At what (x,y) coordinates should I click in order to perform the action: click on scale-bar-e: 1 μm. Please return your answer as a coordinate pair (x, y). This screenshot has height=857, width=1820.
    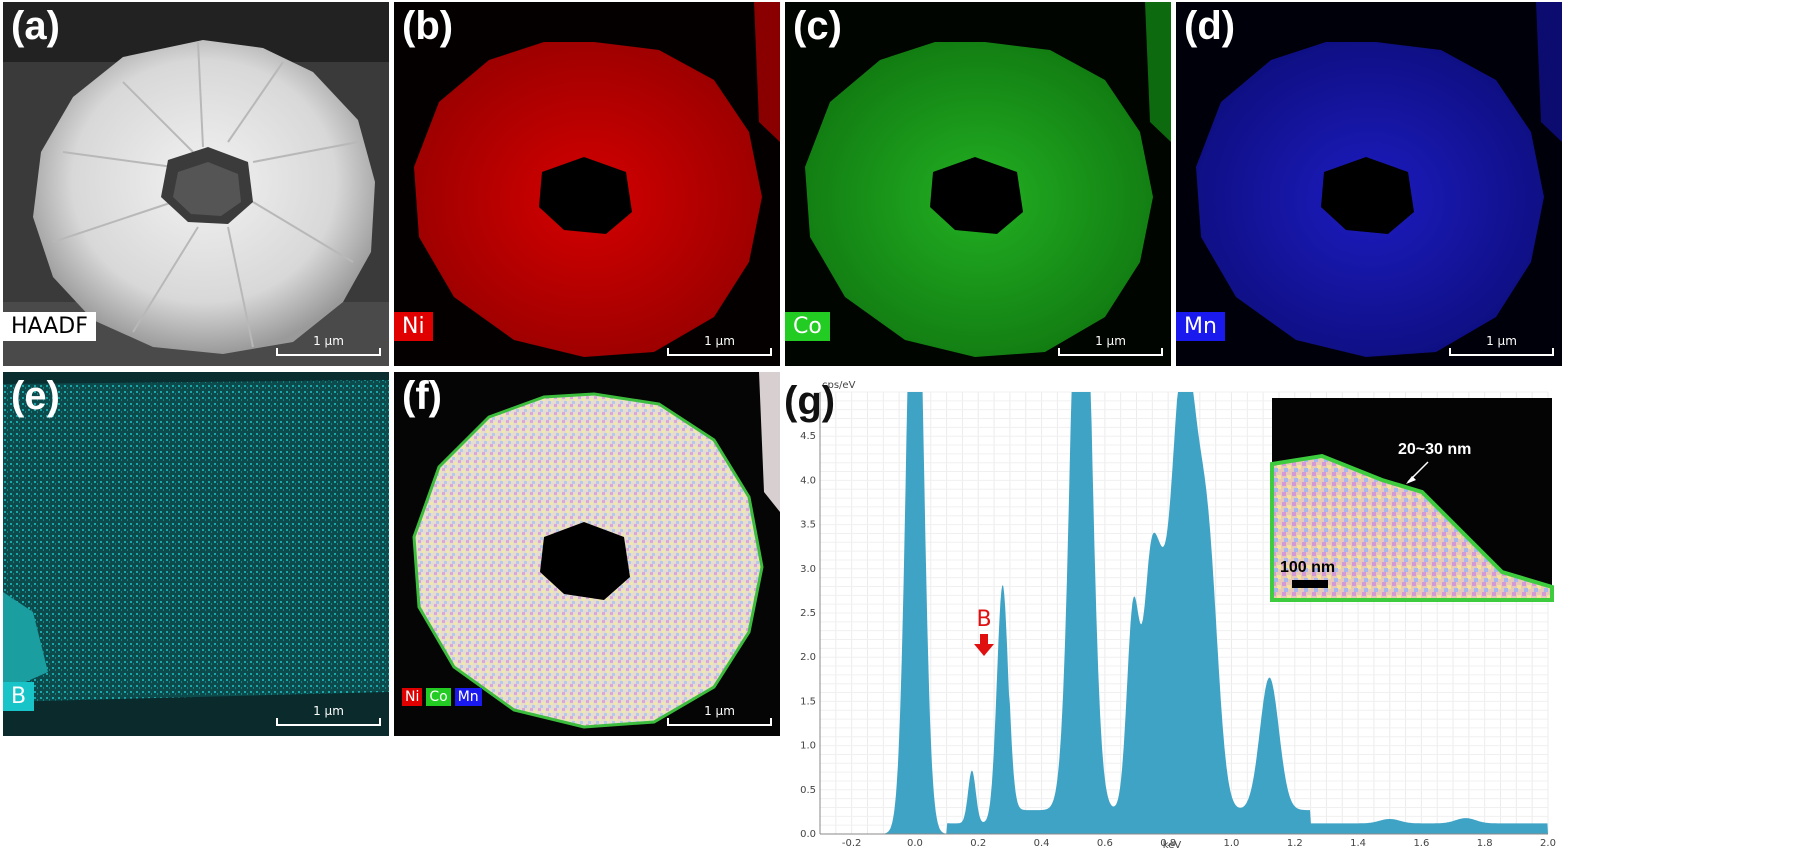
    Looking at the image, I should click on (328, 717).